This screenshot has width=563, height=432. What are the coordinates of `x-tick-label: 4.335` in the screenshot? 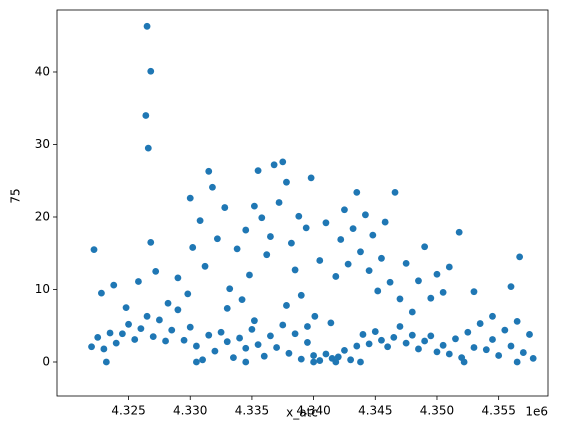 It's located at (252, 411).